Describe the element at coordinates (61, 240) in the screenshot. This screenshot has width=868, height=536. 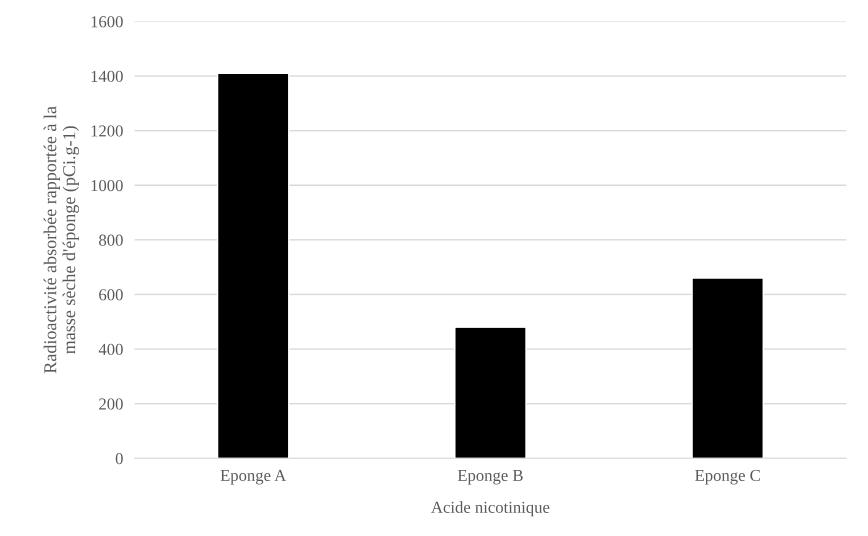
I see `y-axis-title: Radioactivité absorbée rapportée à la masse sèche d'éponge (pCi.g-1)` at that location.